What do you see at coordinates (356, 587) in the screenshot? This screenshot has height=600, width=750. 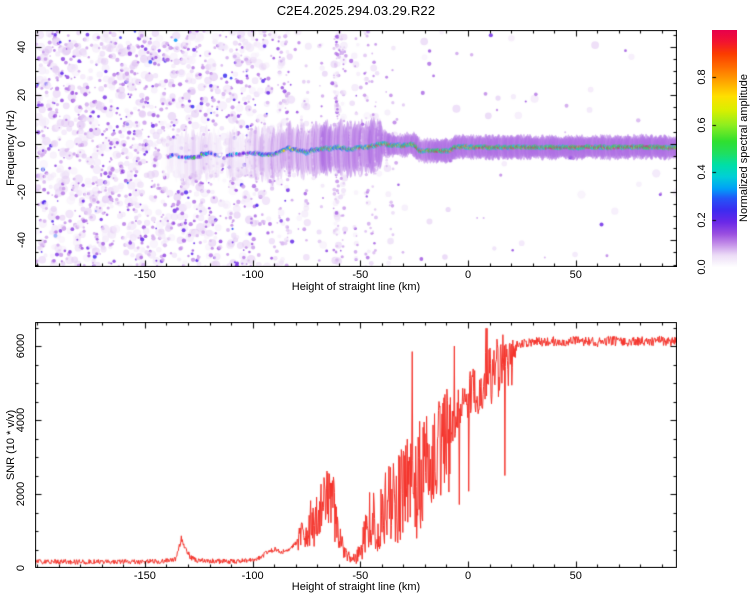 I see `snr-xlabel: Height of straight line (km)` at bounding box center [356, 587].